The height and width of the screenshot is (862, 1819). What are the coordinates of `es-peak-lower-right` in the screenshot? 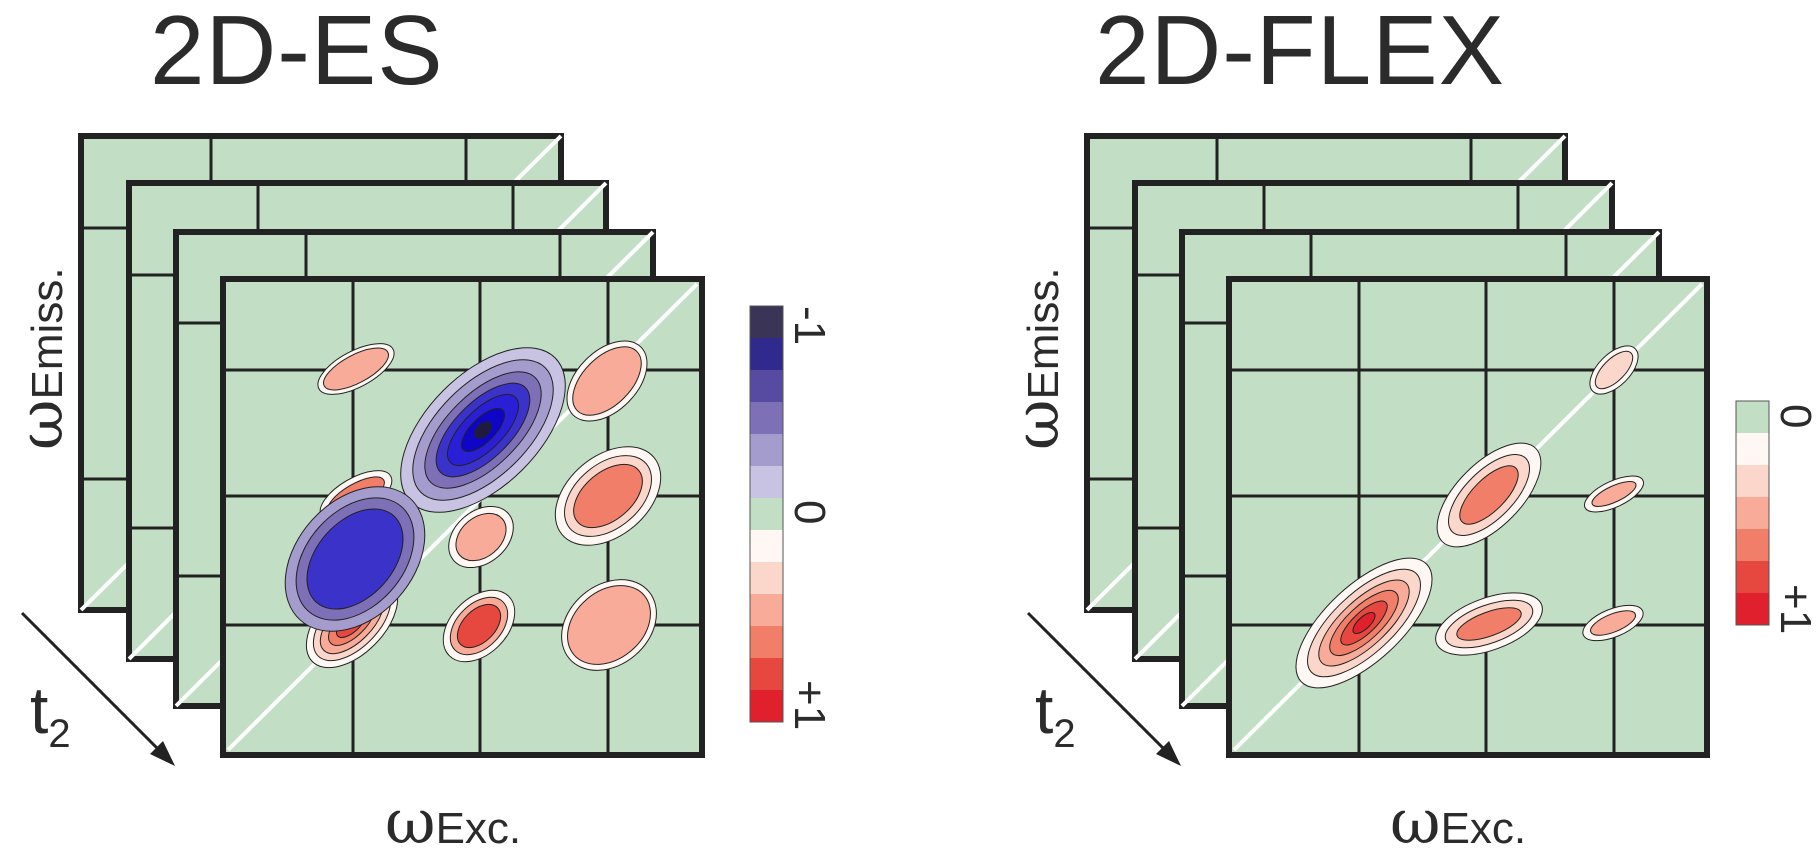 It's located at (609, 625).